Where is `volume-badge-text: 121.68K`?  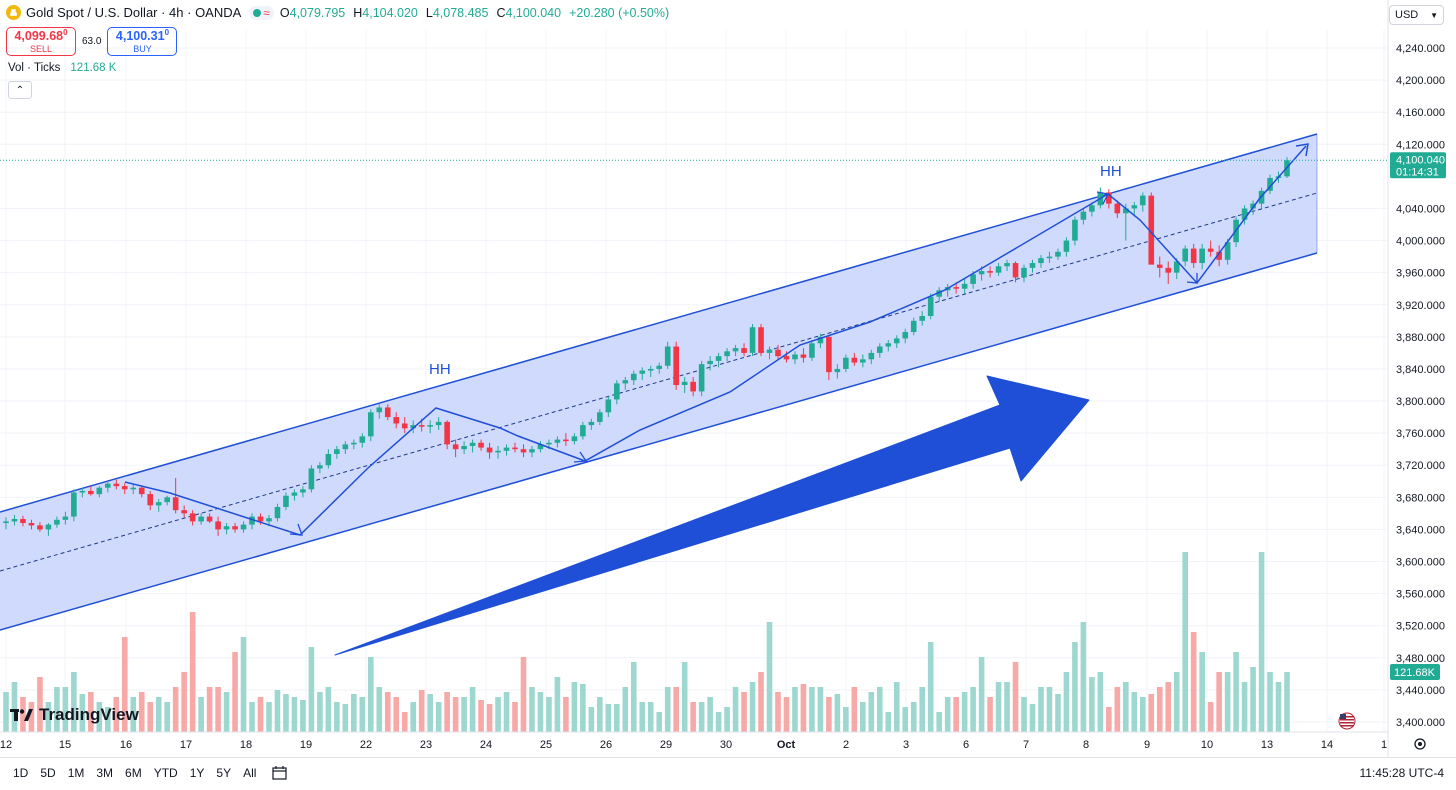
volume-badge-text: 121.68K is located at coordinates (1415, 673).